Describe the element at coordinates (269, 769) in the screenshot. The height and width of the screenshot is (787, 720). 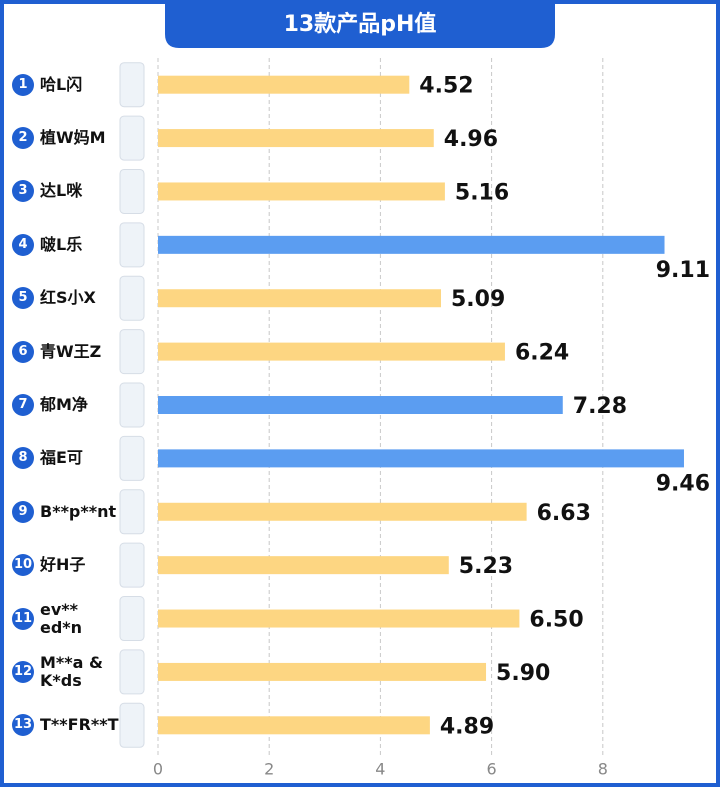
I see `x-tick-label: 2` at that location.